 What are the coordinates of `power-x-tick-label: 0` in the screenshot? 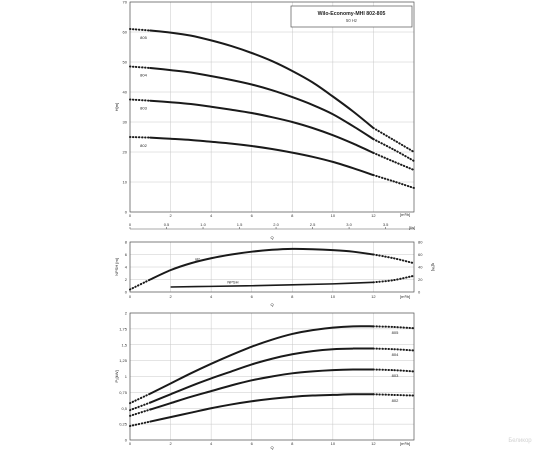 It's located at (130, 443).